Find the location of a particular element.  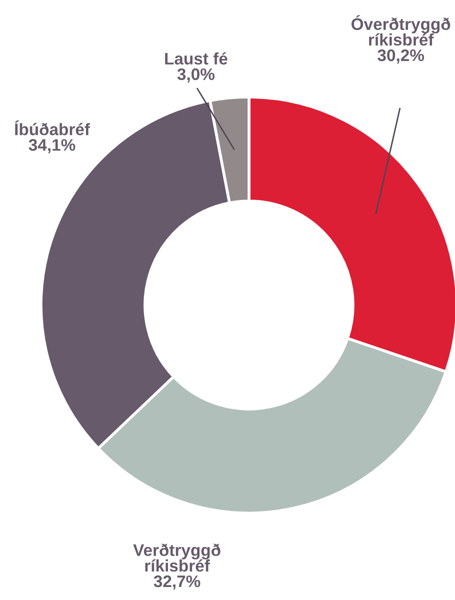

data-label: 32,7% is located at coordinates (177, 582).